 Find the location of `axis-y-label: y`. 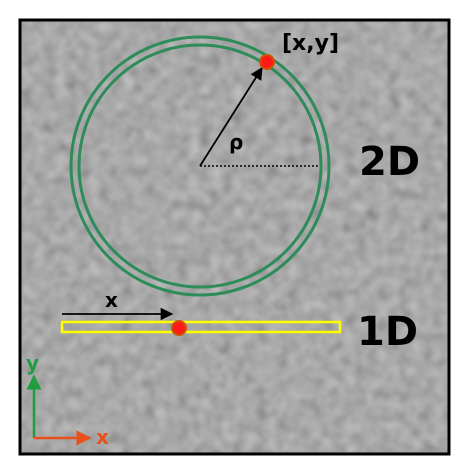

axis-y-label: y is located at coordinates (32, 363).